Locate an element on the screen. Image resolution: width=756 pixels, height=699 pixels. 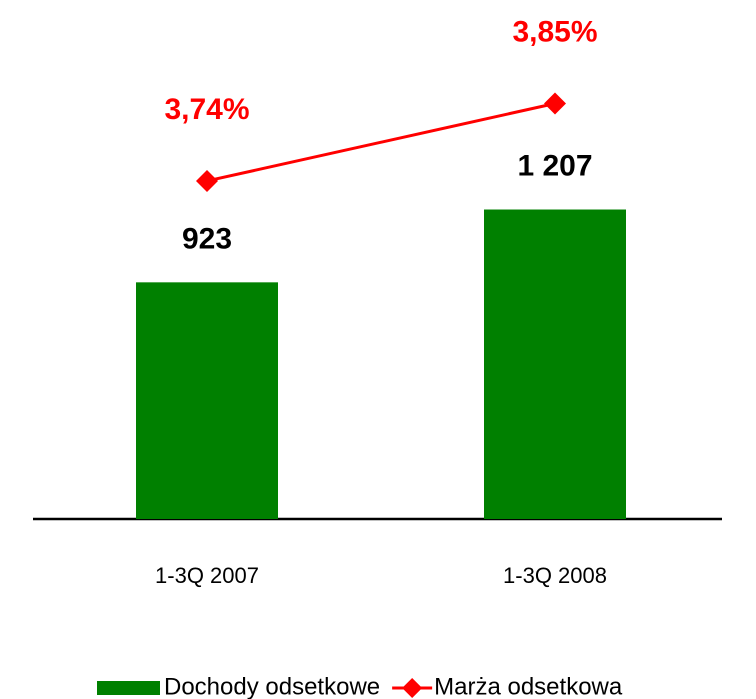
legend-marker is located at coordinates (412, 688).